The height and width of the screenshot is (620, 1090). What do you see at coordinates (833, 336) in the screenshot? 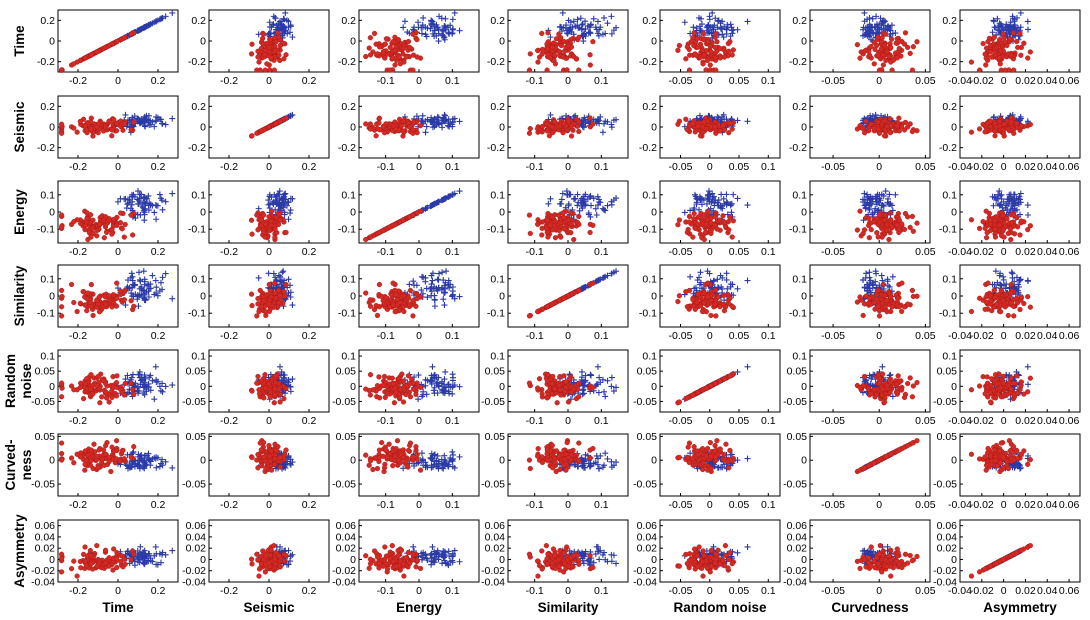
I see `x-tick-label: -0.05` at bounding box center [833, 336].